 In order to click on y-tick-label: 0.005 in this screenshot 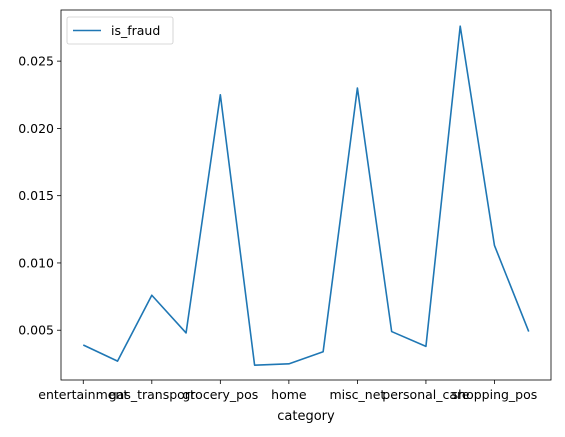, I will do `click(36, 330)`.